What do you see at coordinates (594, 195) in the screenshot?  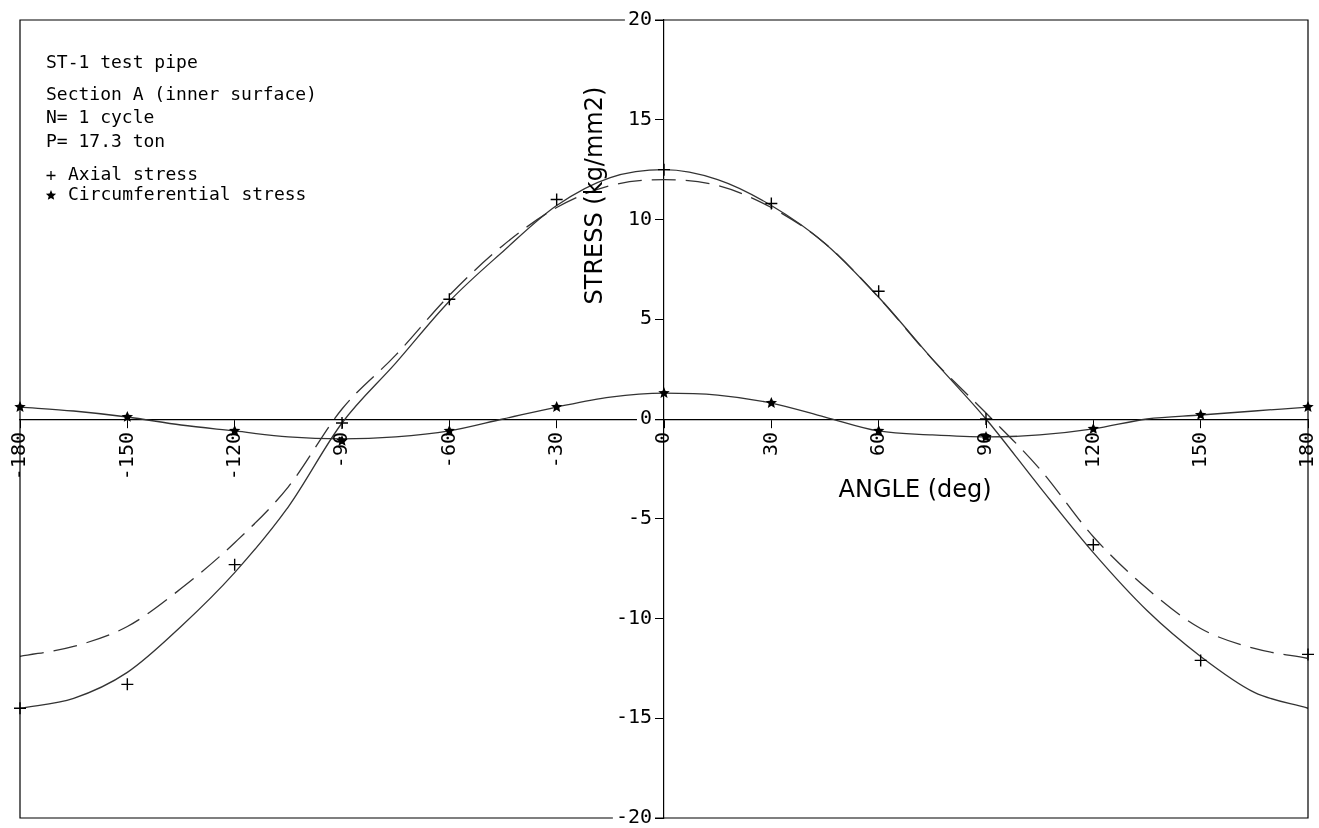 I see `y-axis-title: STRESS (kg/mm2)` at bounding box center [594, 195].